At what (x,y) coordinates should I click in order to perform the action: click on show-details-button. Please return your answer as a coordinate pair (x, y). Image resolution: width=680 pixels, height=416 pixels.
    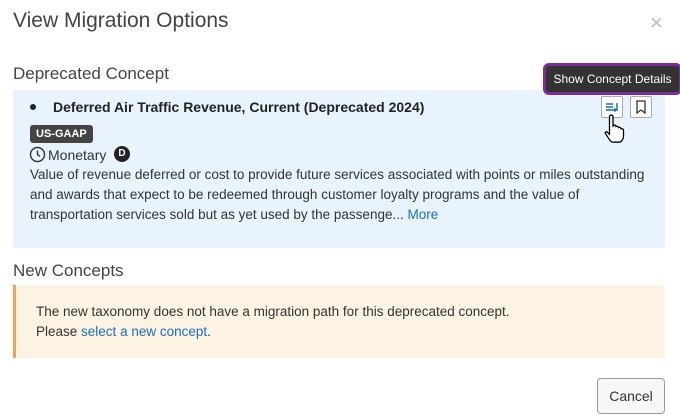
    Looking at the image, I should click on (612, 107).